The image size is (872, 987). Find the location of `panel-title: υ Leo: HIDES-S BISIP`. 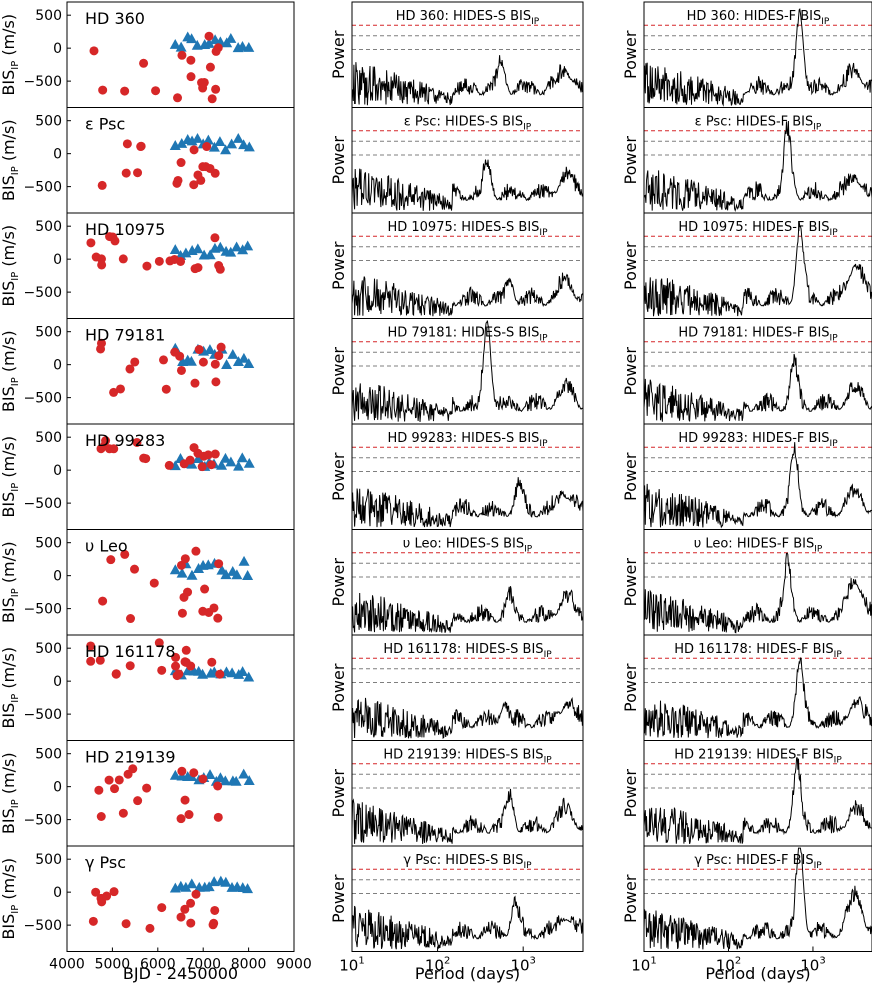

panel-title: υ Leo: HIDES-S BISIP is located at coordinates (468, 546).